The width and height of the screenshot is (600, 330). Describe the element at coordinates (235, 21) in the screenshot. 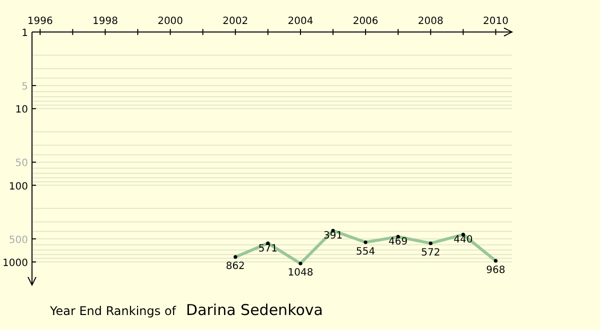

I see `x-tick-label: 2002` at that location.